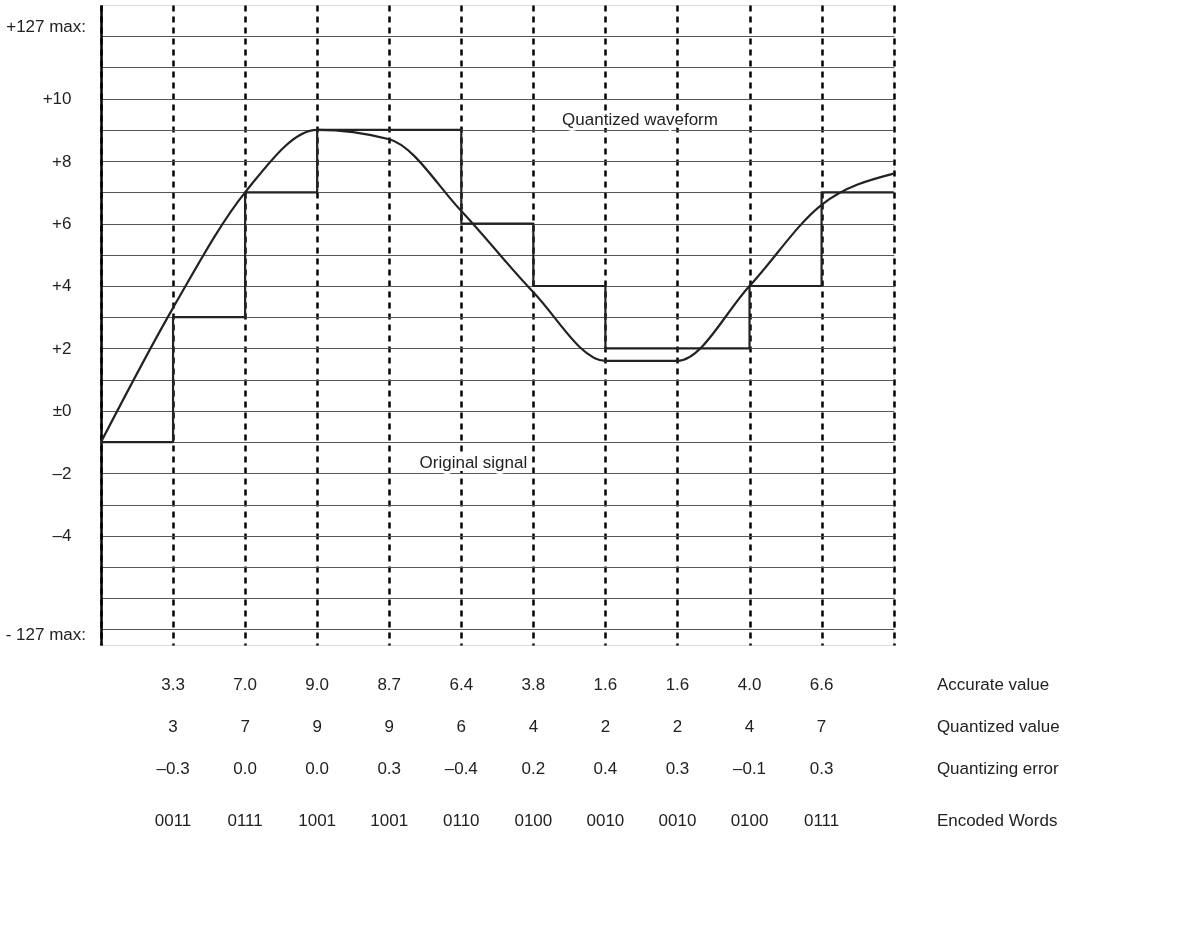 The width and height of the screenshot is (1203, 935). What do you see at coordinates (998, 726) in the screenshot?
I see `text: Quantized value` at bounding box center [998, 726].